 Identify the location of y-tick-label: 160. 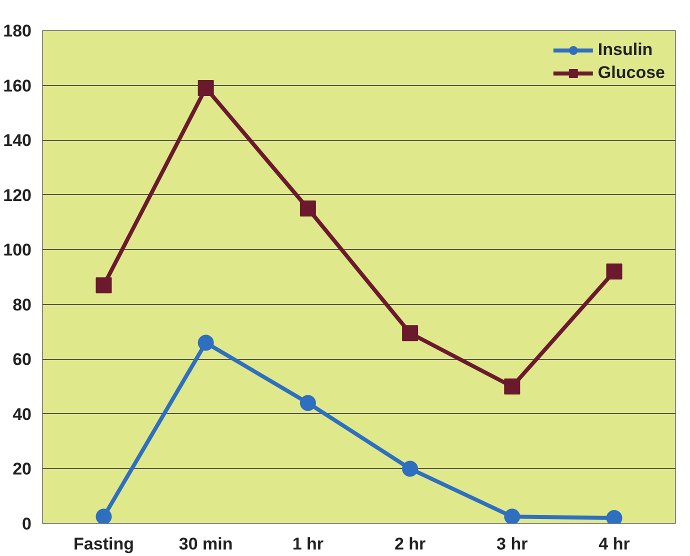
(17, 86).